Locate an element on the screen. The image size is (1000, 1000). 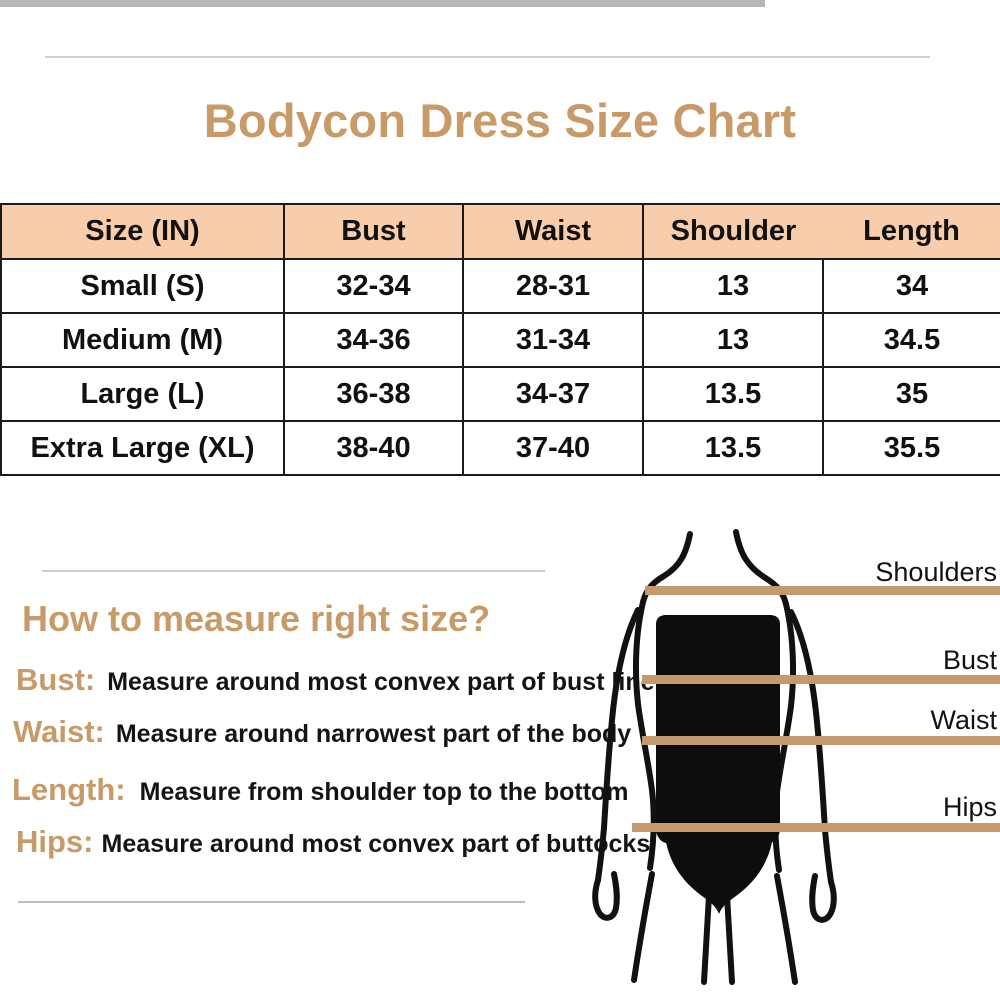
measure-label-bust: Bust: is located at coordinates (56, 679).